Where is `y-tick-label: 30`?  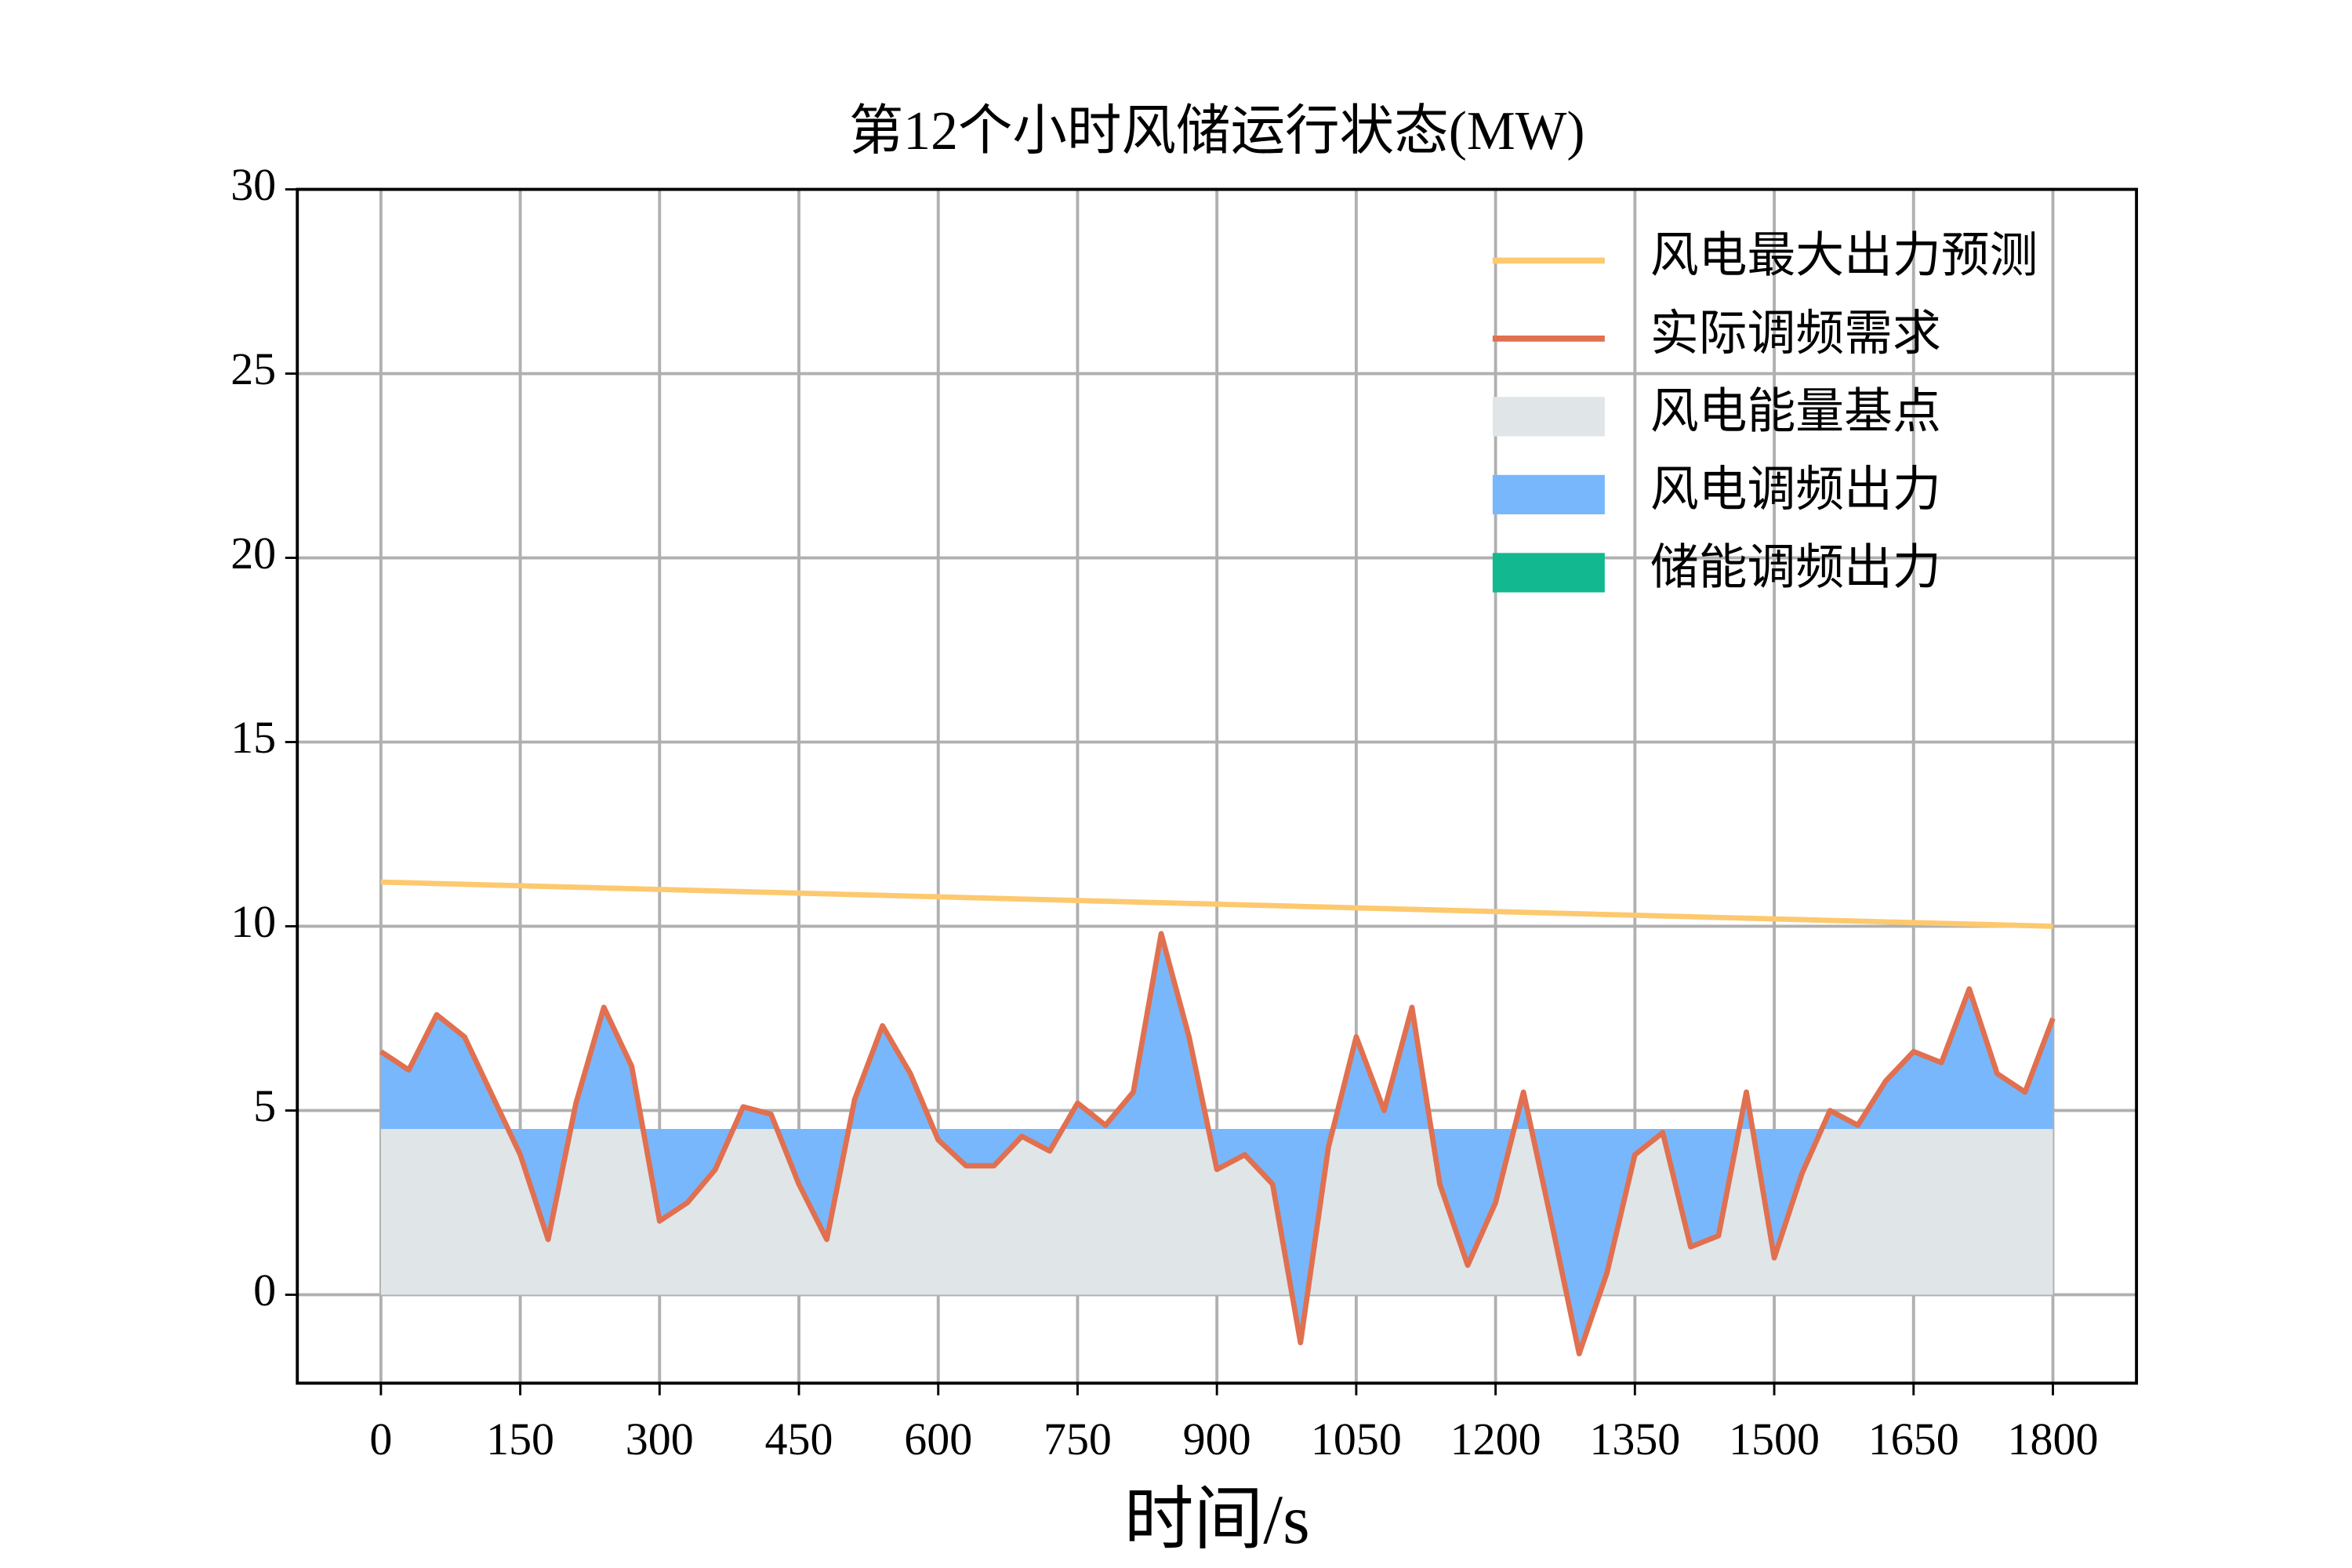
y-tick-label: 30 is located at coordinates (253, 184).